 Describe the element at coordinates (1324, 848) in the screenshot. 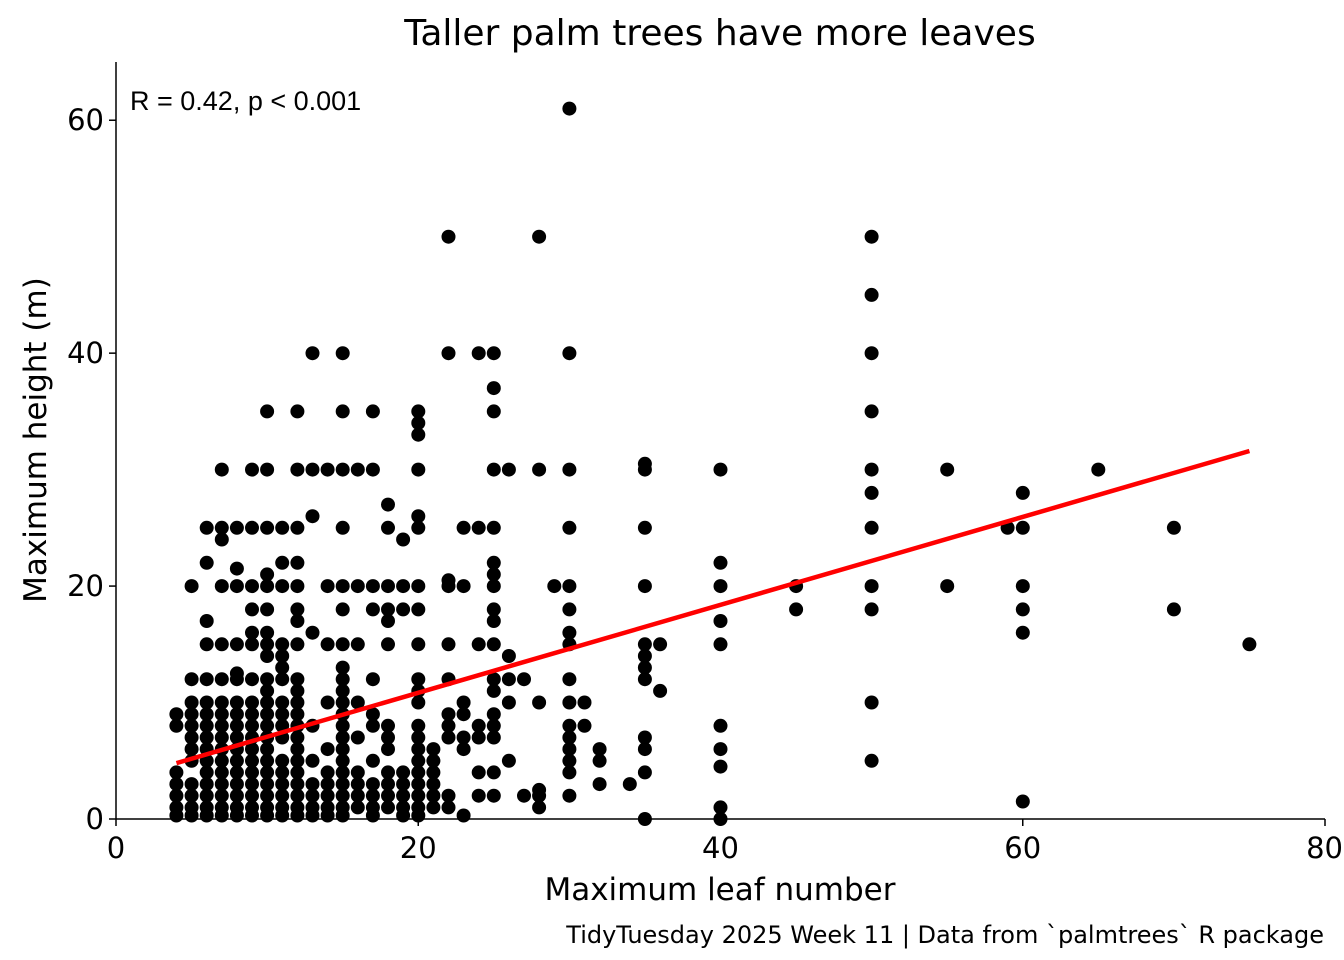

I see `x-tick-label: 80` at that location.